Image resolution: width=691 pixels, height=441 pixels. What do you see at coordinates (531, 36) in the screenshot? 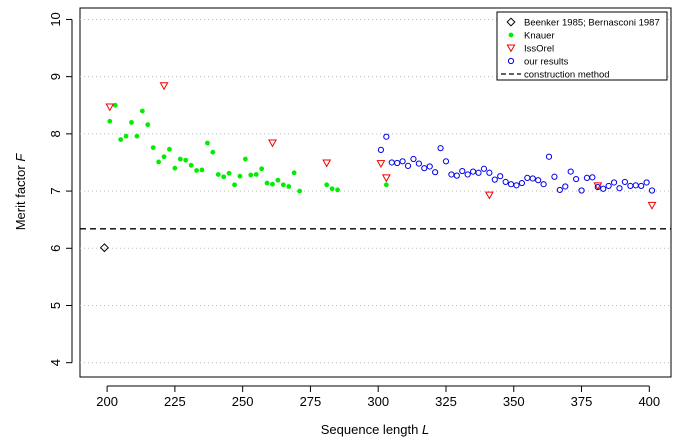
I see `legend-entry: Knauer` at bounding box center [531, 36].